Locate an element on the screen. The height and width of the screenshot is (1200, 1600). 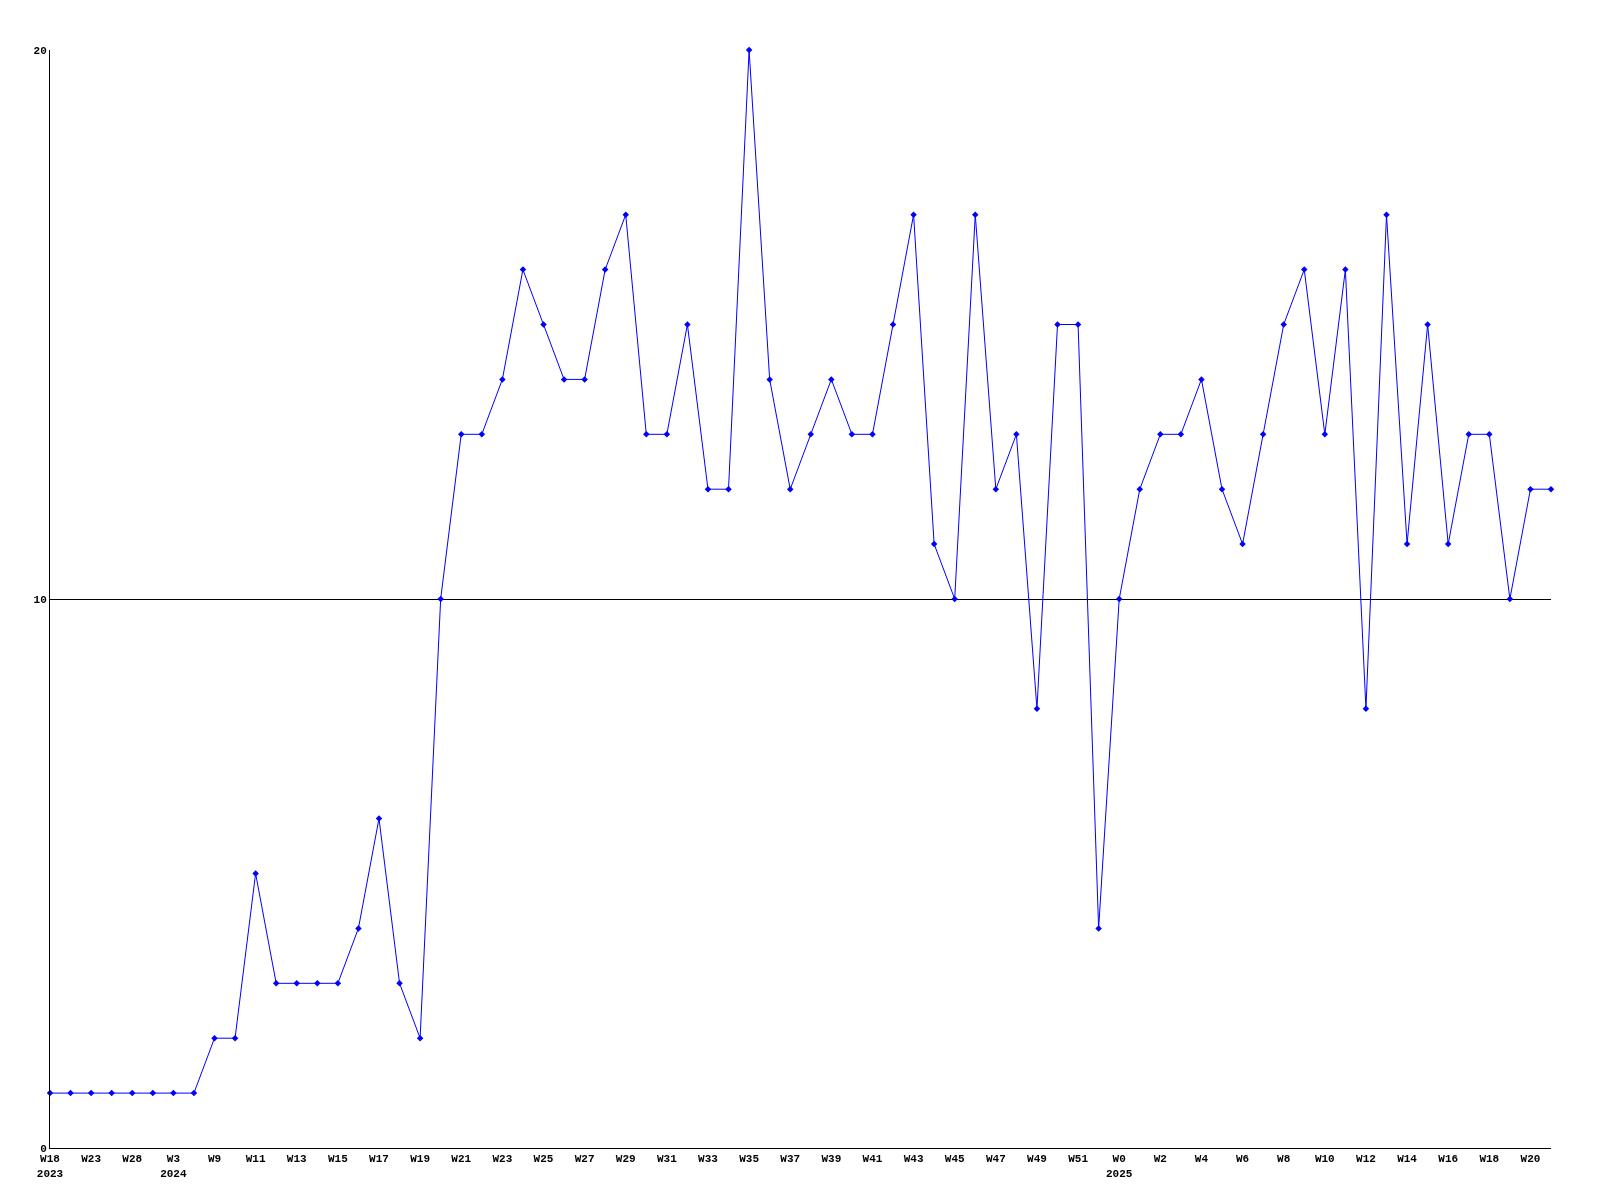
x-tick-label: W4 is located at coordinates (1201, 1159).